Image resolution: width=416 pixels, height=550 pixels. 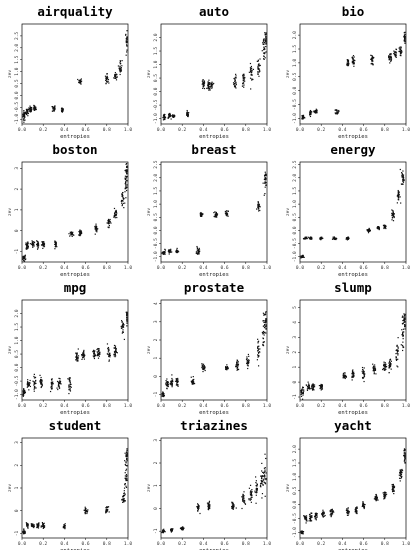 I want to click on x-tick-label: 0.0, so click(x=161, y=406).